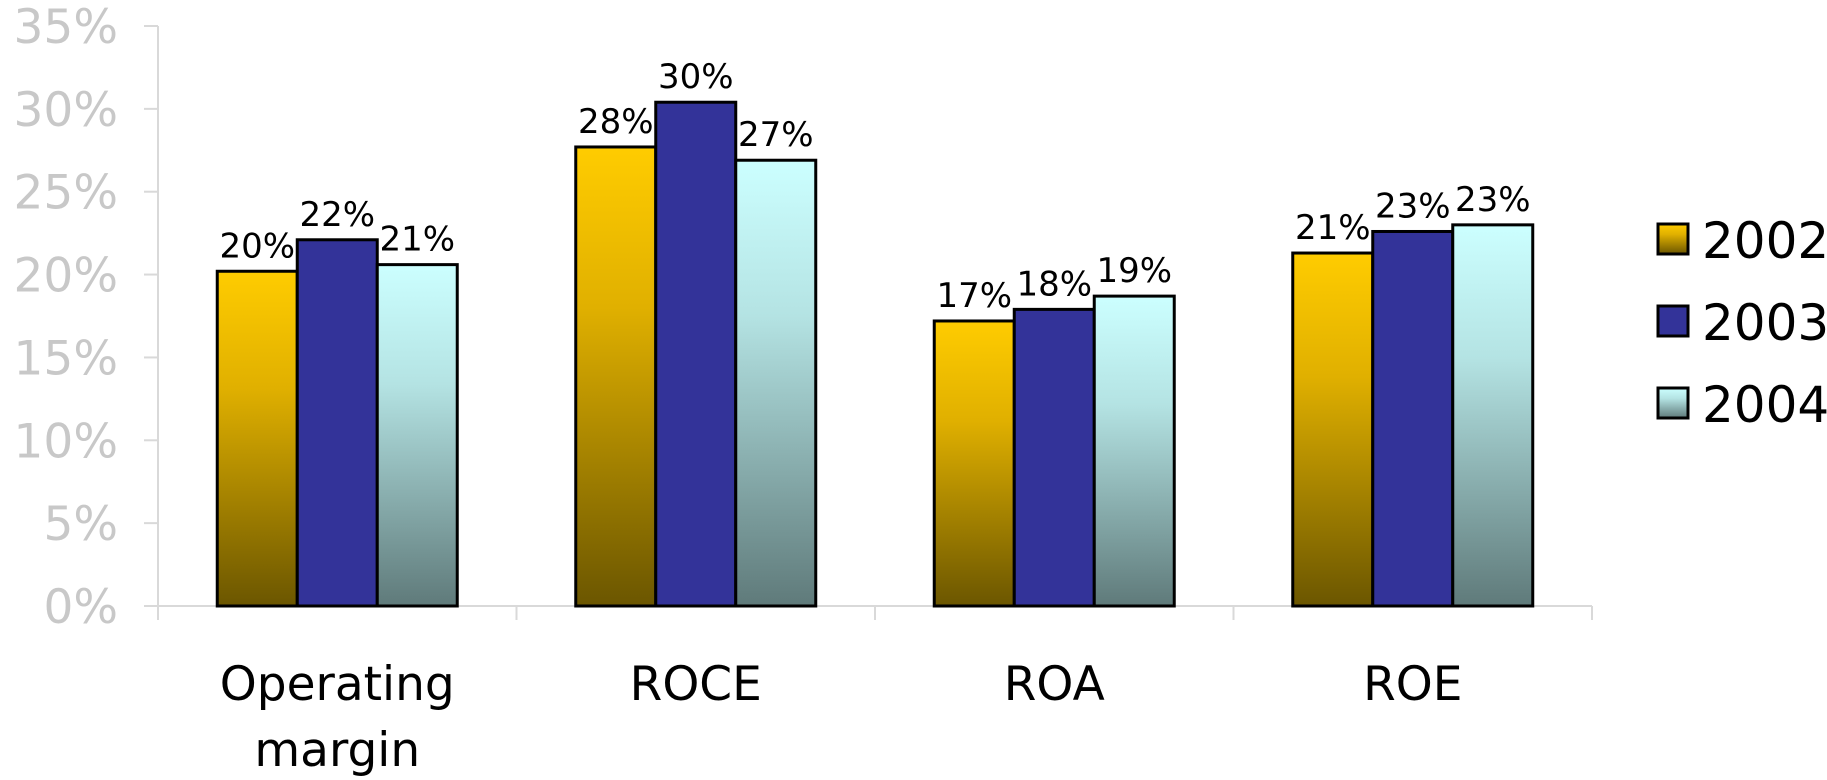 The width and height of the screenshot is (1827, 780). I want to click on data-label: 18%, so click(1054, 284).